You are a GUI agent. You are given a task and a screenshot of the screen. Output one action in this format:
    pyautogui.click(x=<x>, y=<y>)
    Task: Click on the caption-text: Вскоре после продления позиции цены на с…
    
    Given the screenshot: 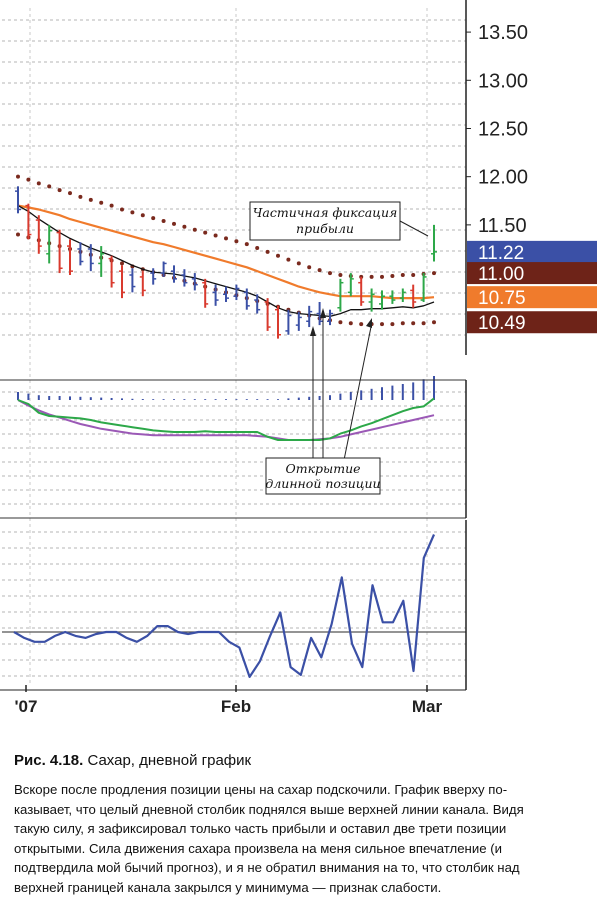 What is the action you would take?
    pyautogui.click(x=303, y=839)
    